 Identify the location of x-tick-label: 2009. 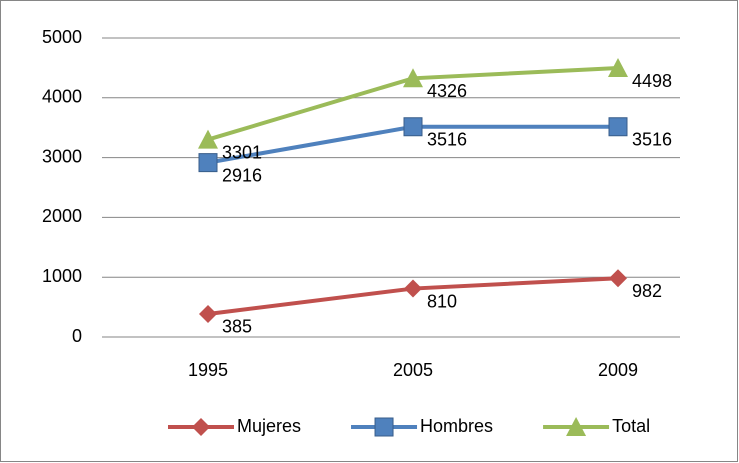
(618, 370).